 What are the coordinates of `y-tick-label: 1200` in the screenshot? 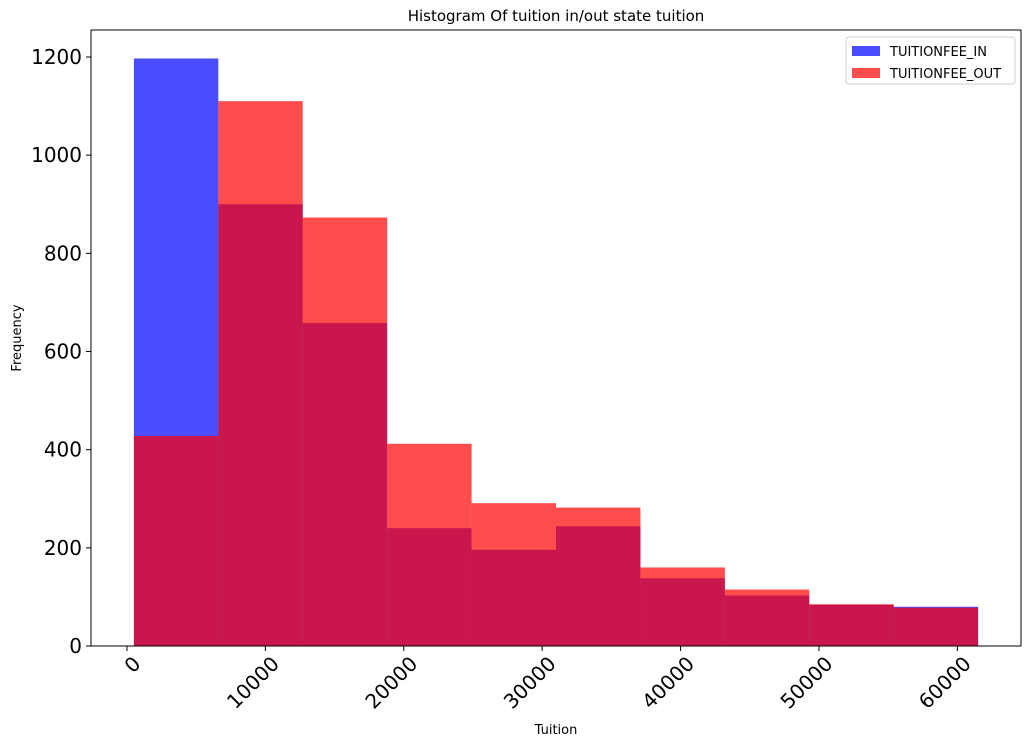 It's located at (56, 57).